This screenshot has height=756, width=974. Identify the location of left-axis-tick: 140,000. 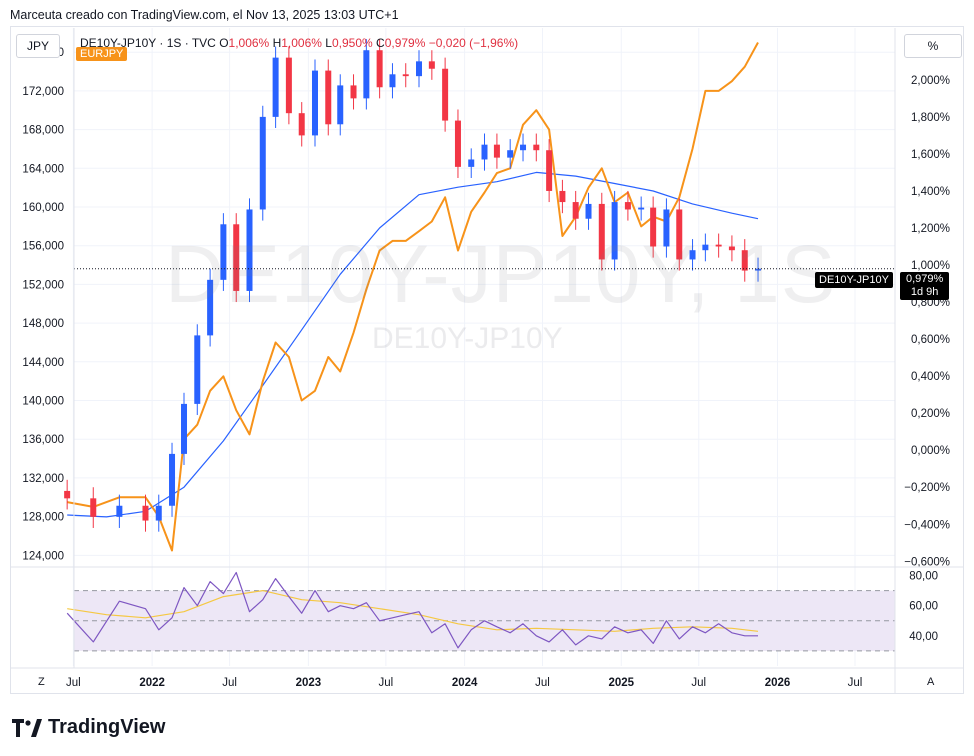
(43, 402).